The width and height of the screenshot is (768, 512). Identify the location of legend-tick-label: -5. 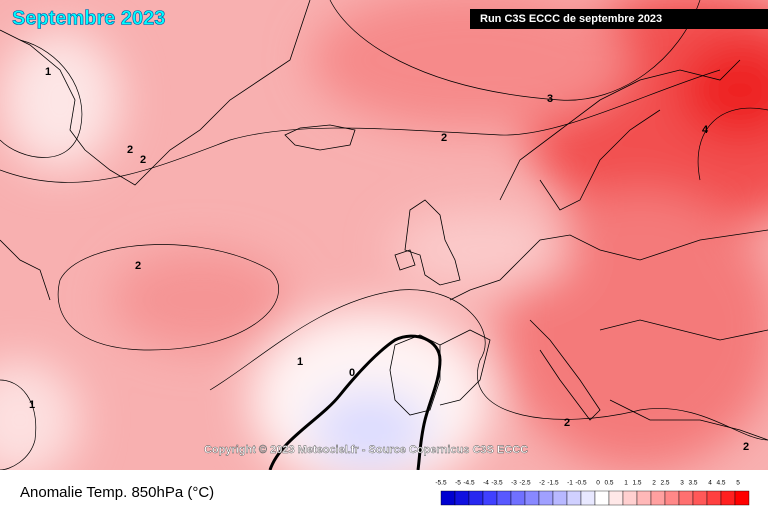
(458, 483).